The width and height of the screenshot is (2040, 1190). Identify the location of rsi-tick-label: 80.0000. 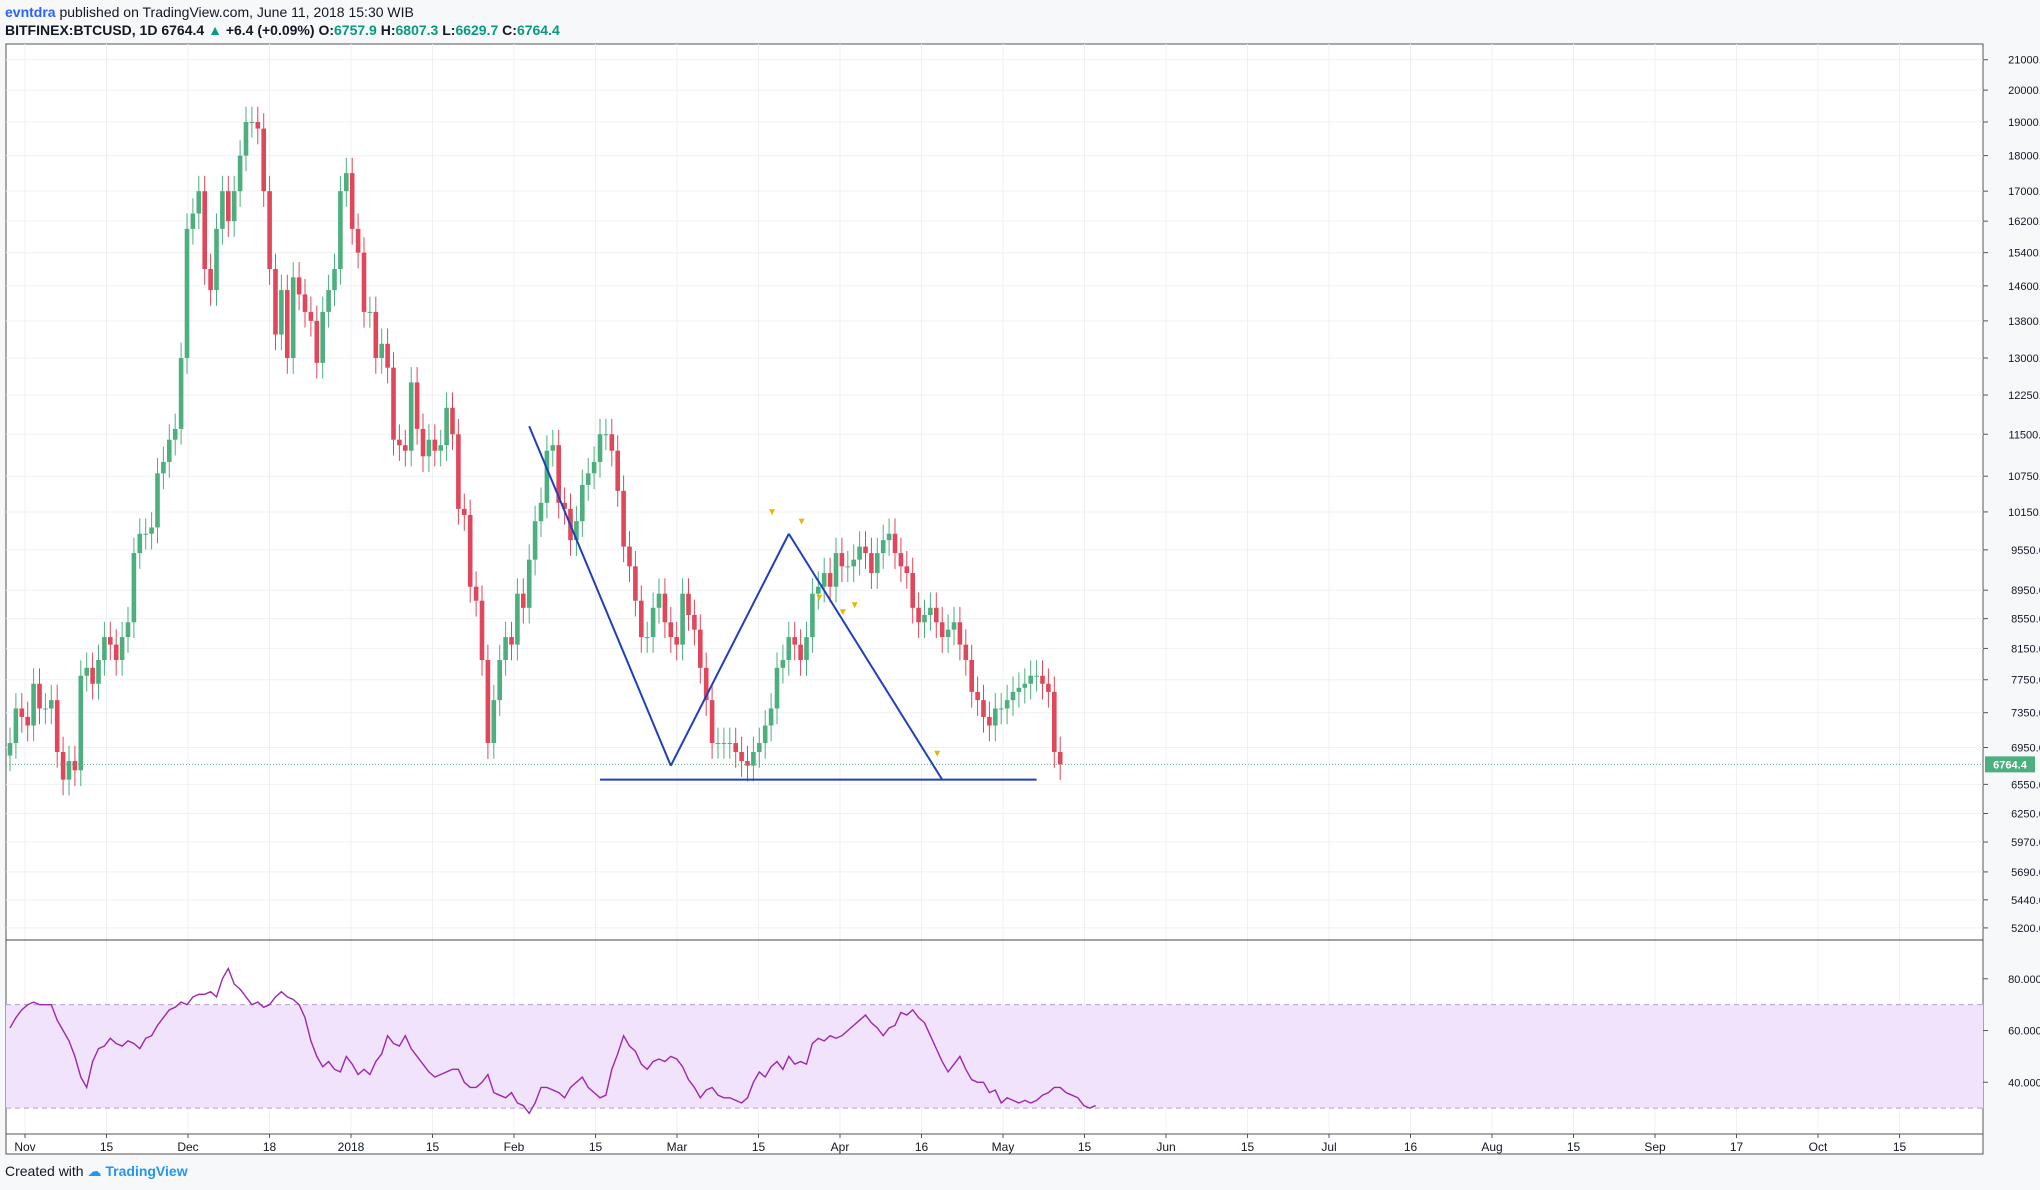
(2024, 980).